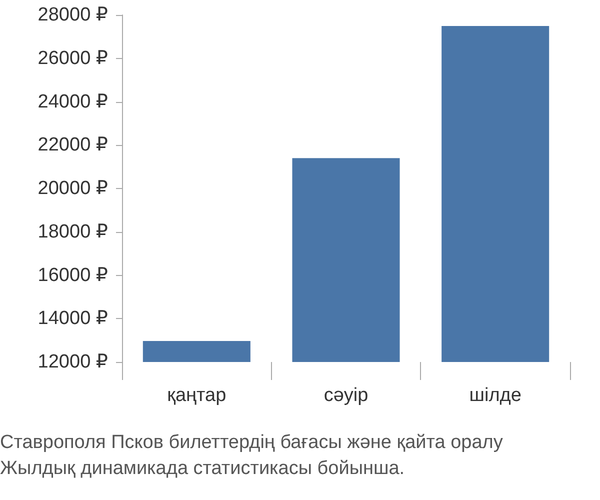 Image resolution: width=600 pixels, height=500 pixels. I want to click on x-tick-label: қаңтар, so click(196, 395).